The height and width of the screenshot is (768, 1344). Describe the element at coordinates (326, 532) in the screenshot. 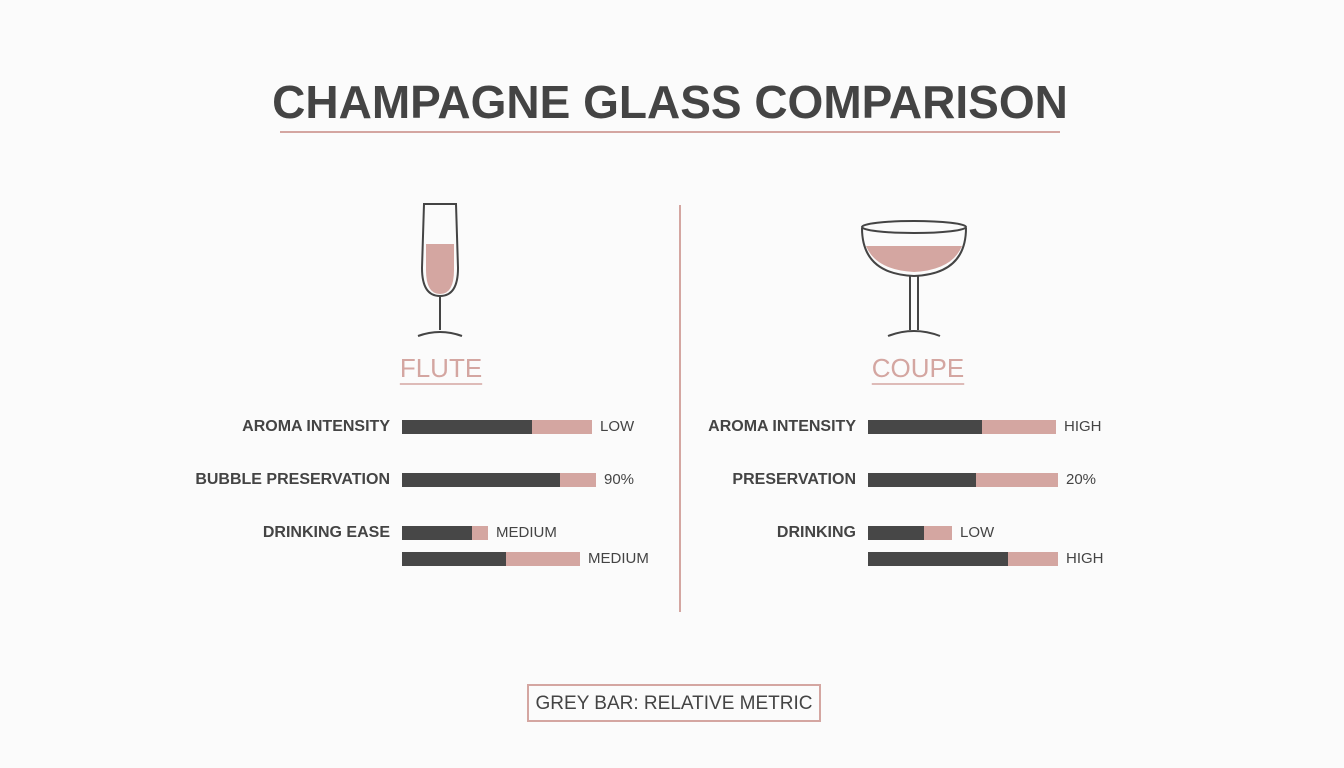

I see `metric-label: DRINKING EASE` at that location.